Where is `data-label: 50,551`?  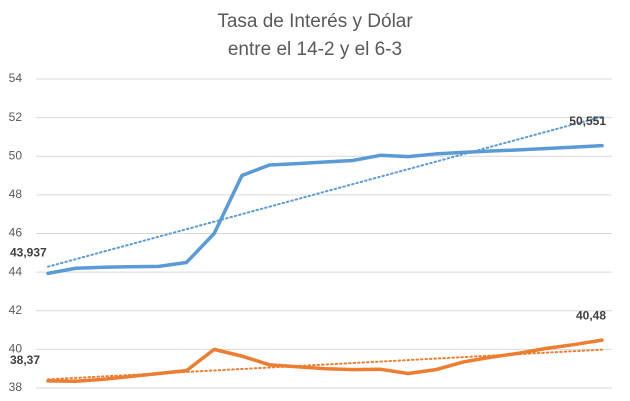
data-label: 50,551 is located at coordinates (587, 121).